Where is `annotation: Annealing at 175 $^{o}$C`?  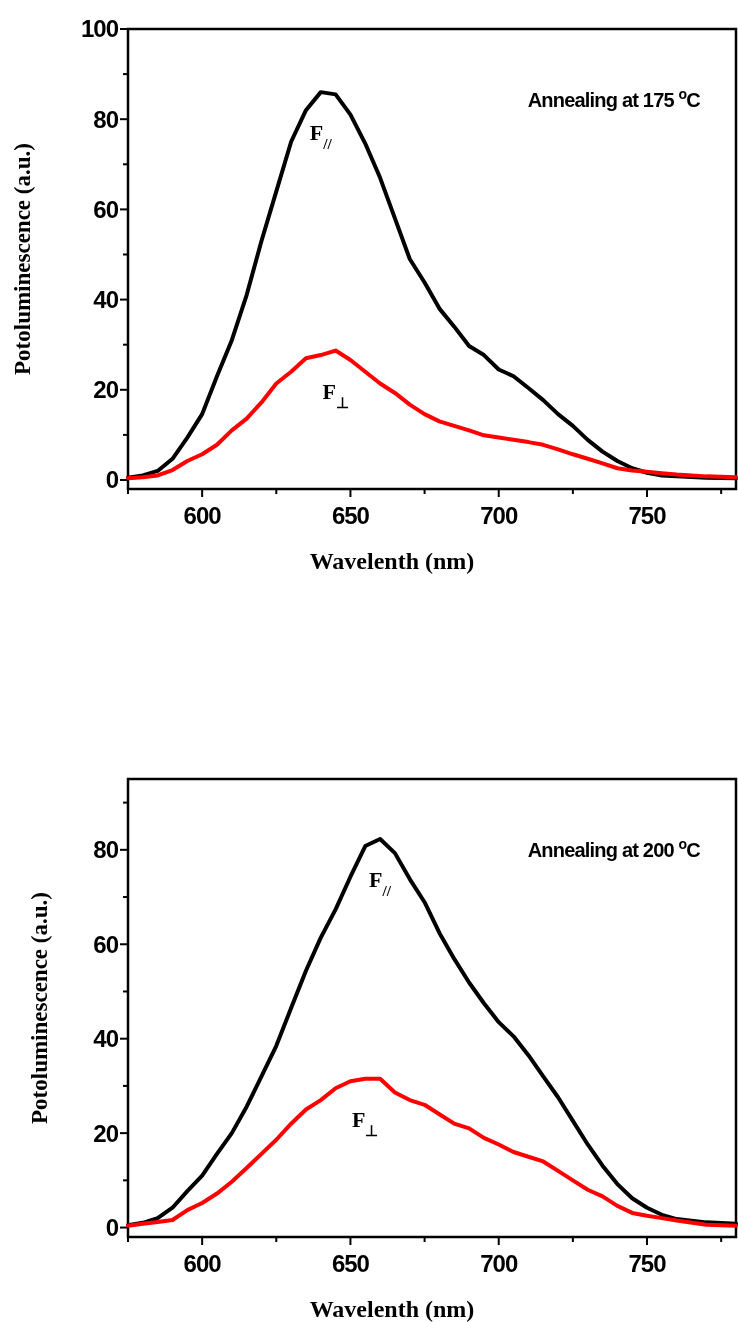 annotation: Annealing at 175 $^{o}$C is located at coordinates (614, 98).